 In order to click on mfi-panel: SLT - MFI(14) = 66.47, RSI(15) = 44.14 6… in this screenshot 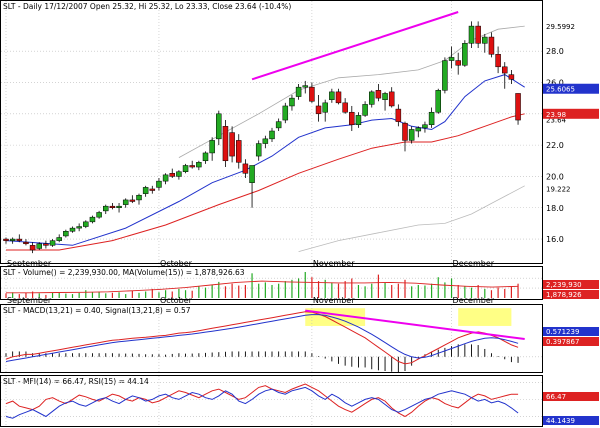, I will do `click(299, 401)`.